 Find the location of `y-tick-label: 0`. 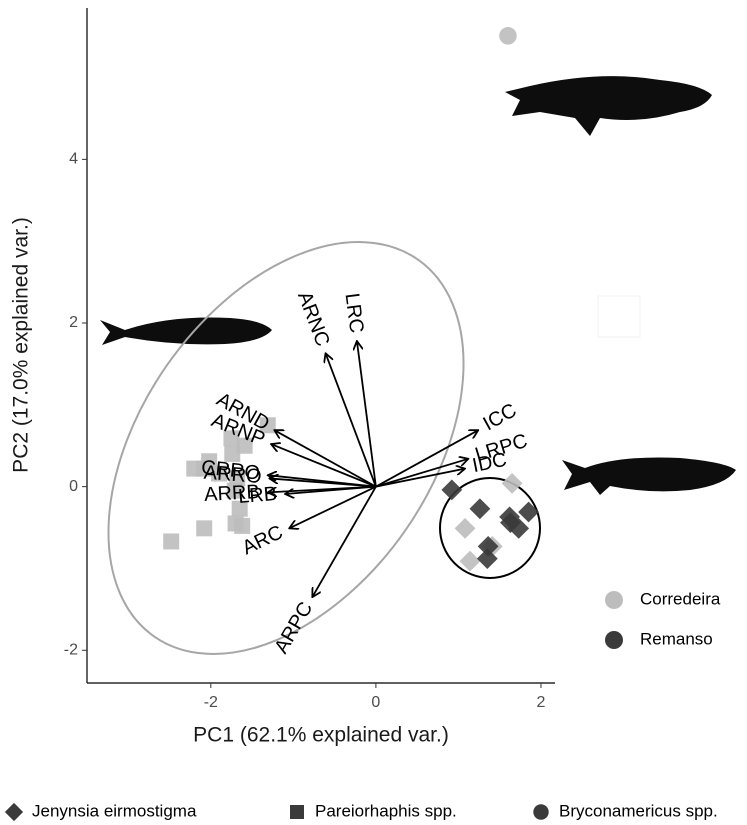

y-tick-label: 0 is located at coordinates (73, 486).